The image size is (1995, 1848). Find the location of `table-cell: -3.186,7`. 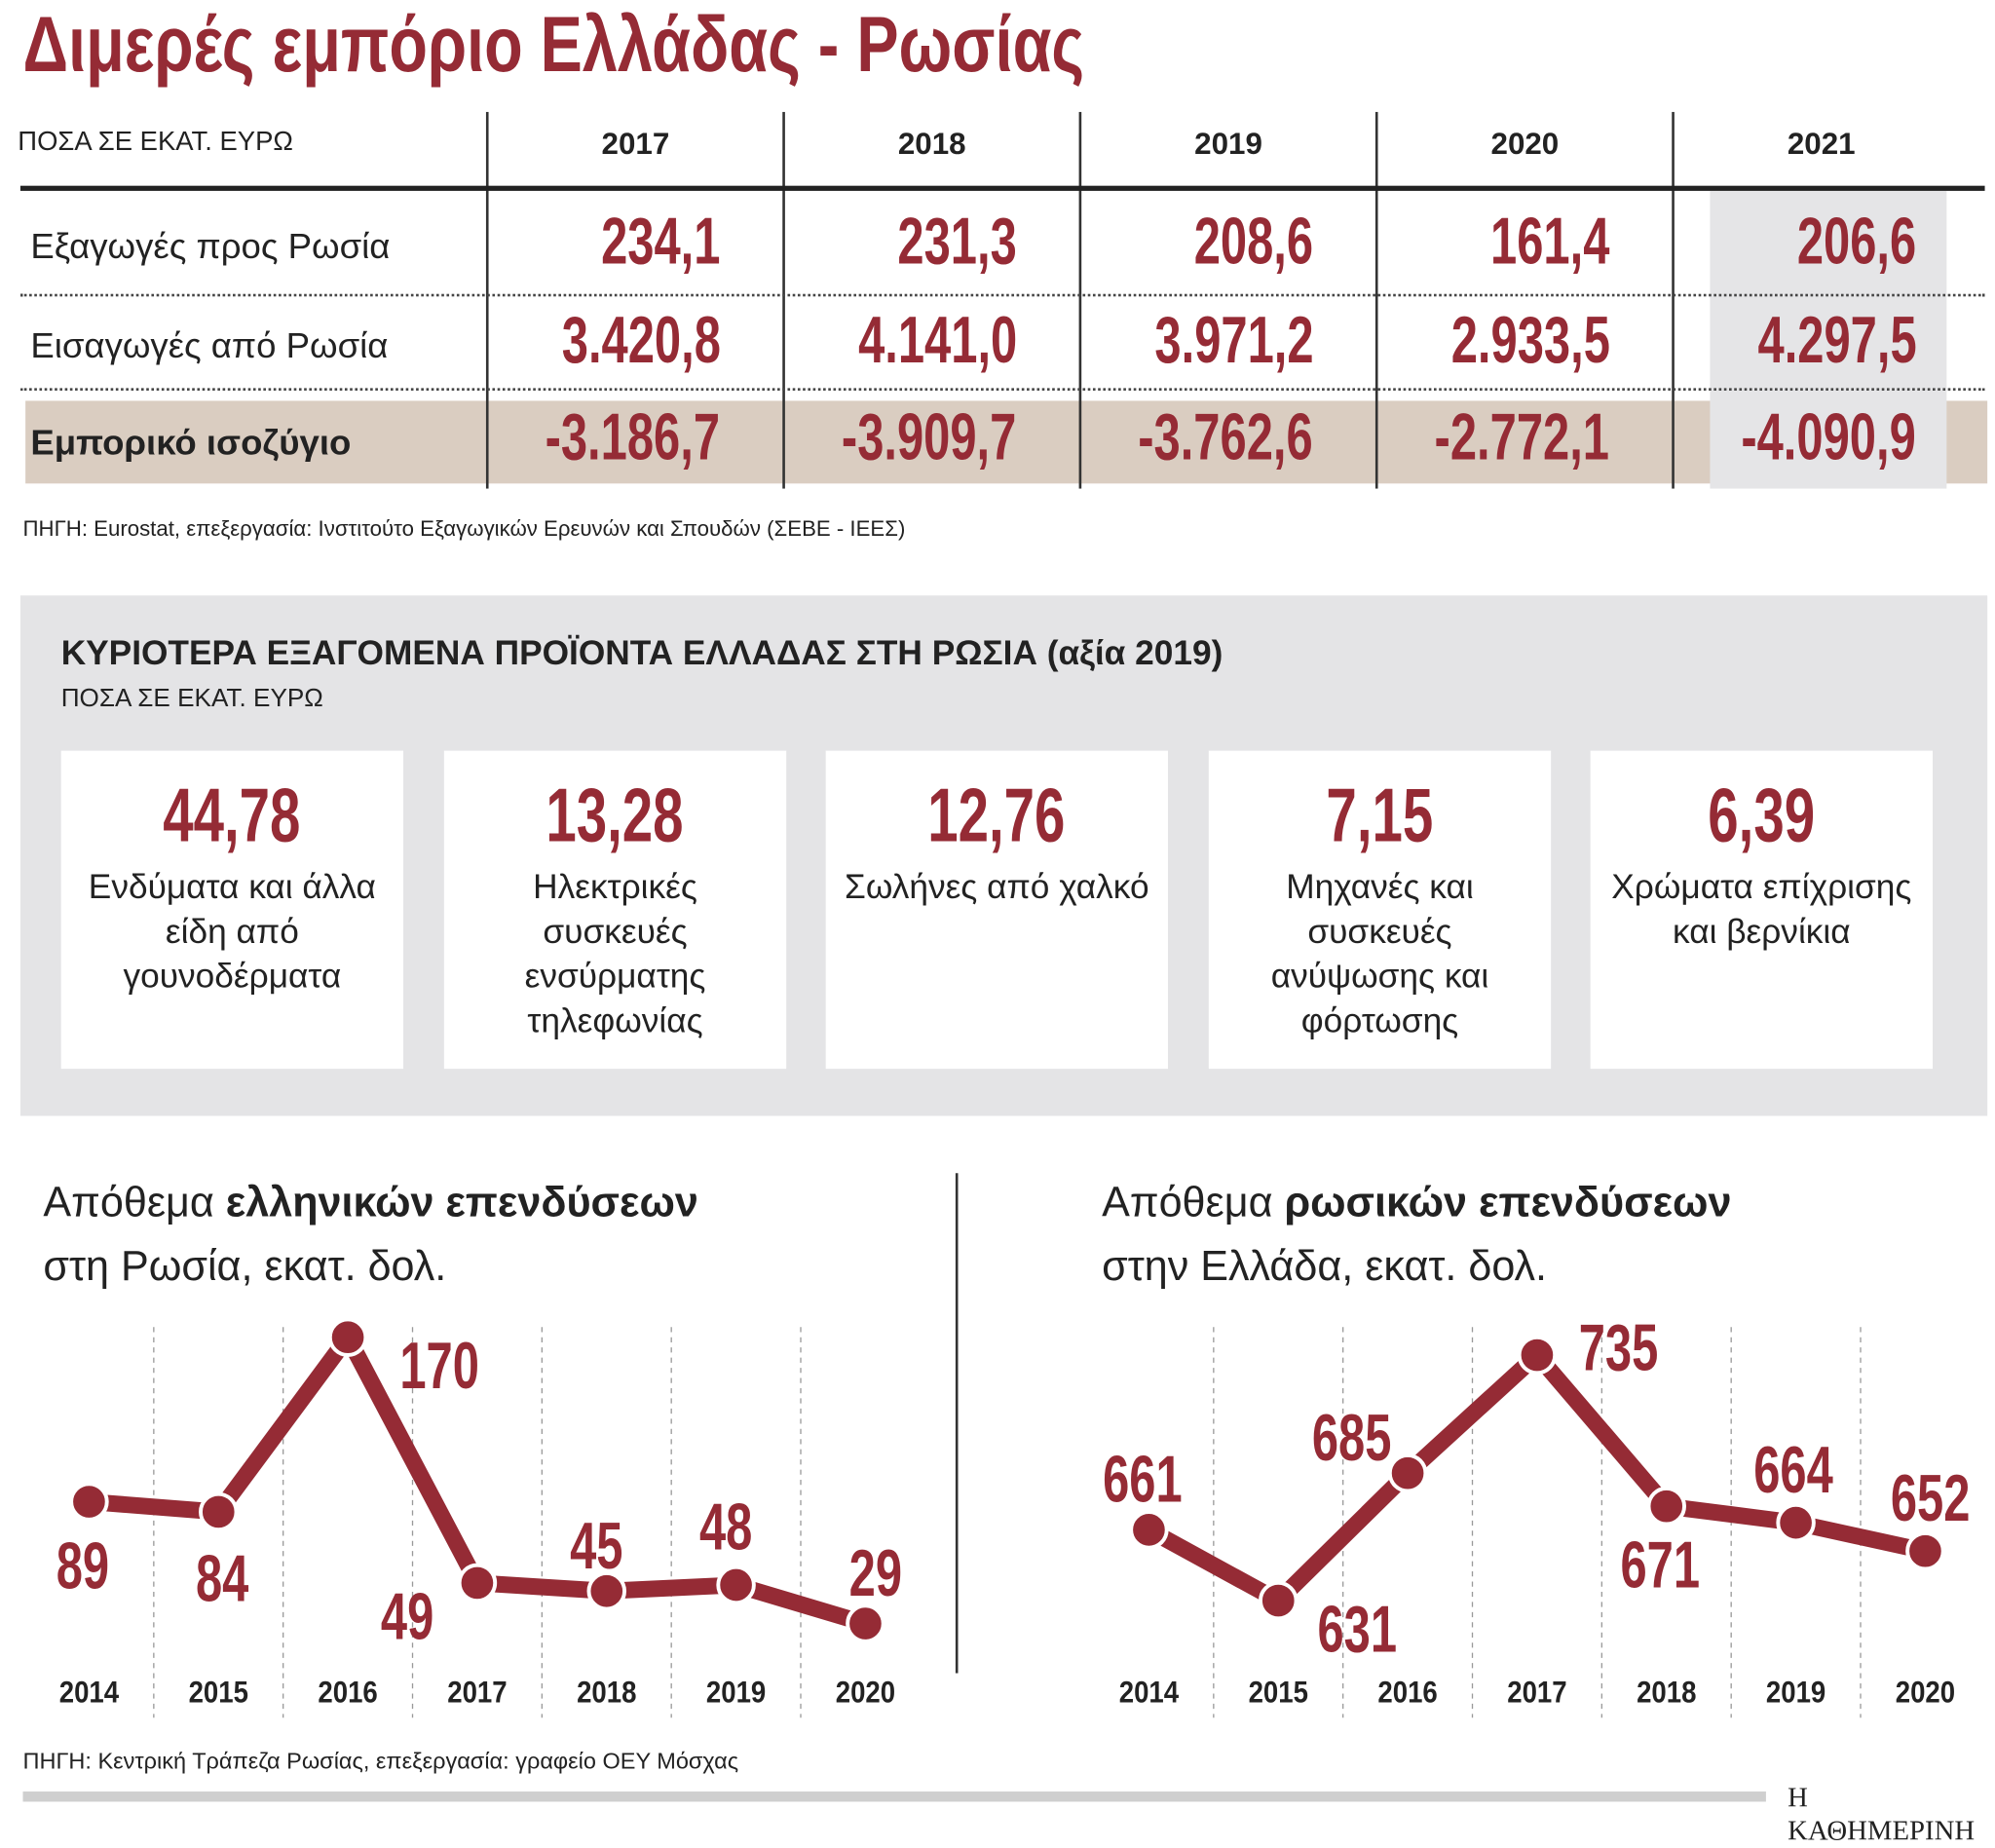

table-cell: -3.186,7 is located at coordinates (593, 437).